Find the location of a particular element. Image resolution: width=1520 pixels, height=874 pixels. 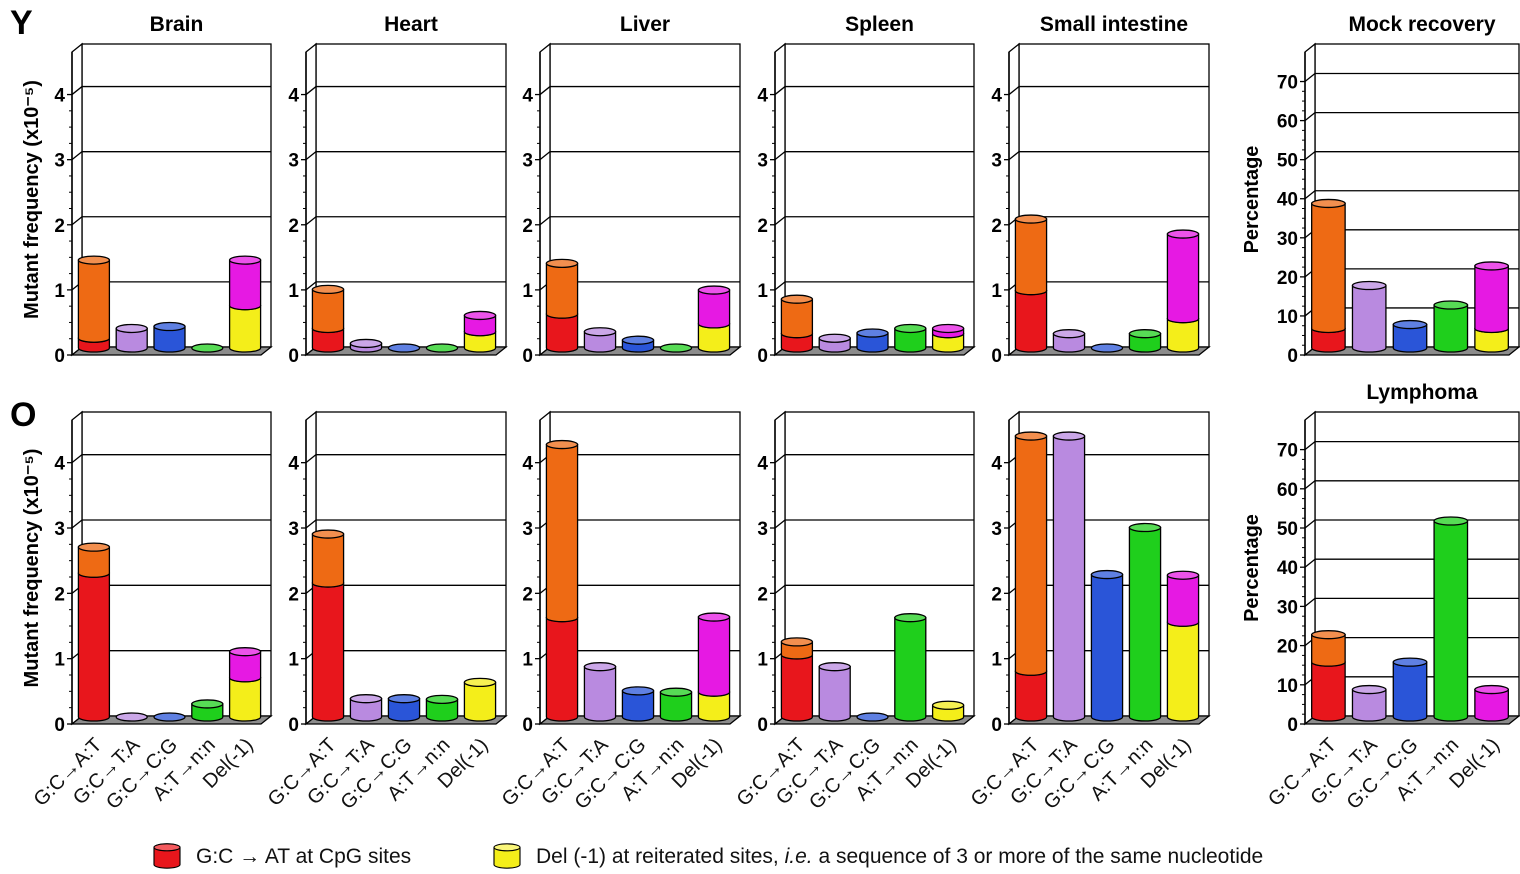

legend-label-cpg: G:C → AT at CpG sites is located at coordinates (304, 856).